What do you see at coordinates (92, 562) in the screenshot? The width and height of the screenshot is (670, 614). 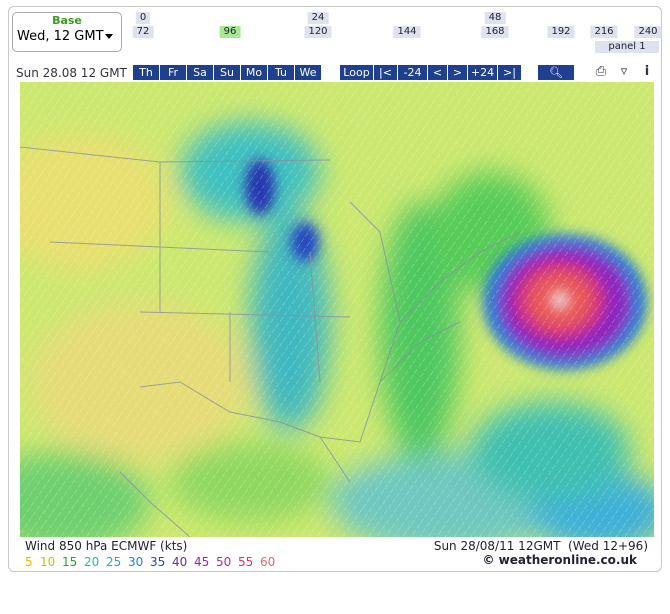 I see `legend-value: 20` at bounding box center [92, 562].